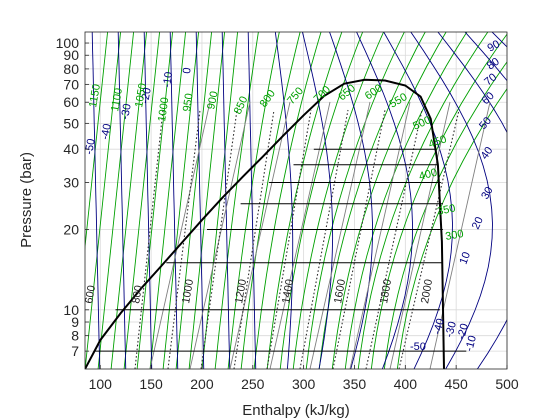 This screenshot has height=420, width=560. Describe the element at coordinates (71, 55) in the screenshot. I see `y-tick-label: 90` at that location.